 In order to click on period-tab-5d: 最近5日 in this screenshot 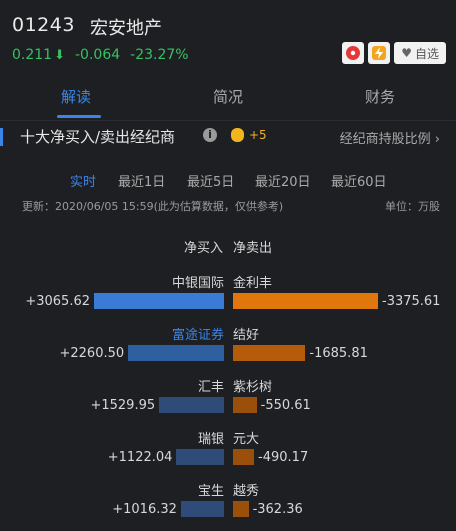, I will do `click(211, 182)`.